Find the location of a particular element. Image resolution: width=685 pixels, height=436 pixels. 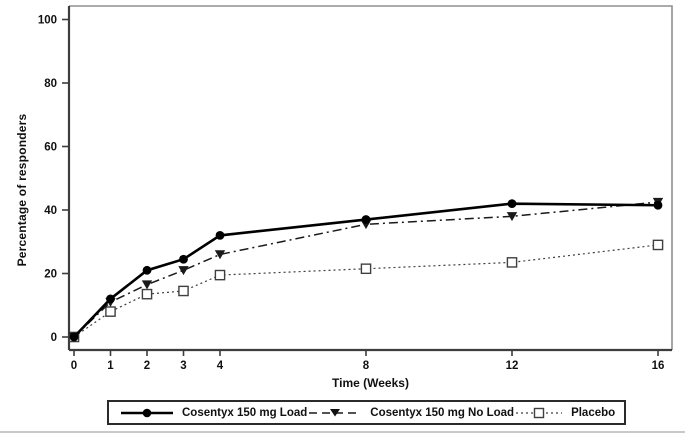

legend-label-load: Cosentyx 150 mg Load is located at coordinates (245, 412).